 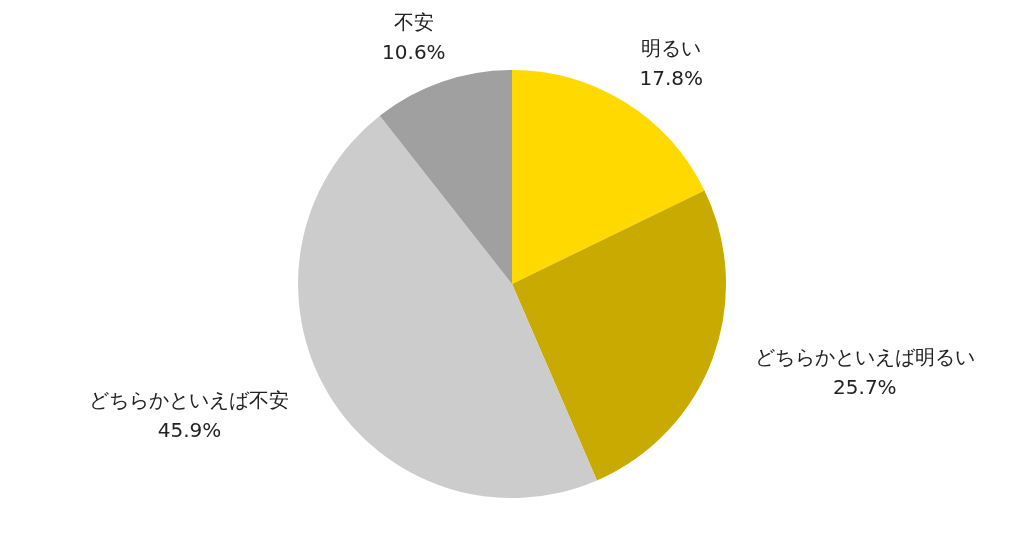 What do you see at coordinates (189, 399) in the screenshot?
I see `slice-label: どちらかといえば不安` at bounding box center [189, 399].